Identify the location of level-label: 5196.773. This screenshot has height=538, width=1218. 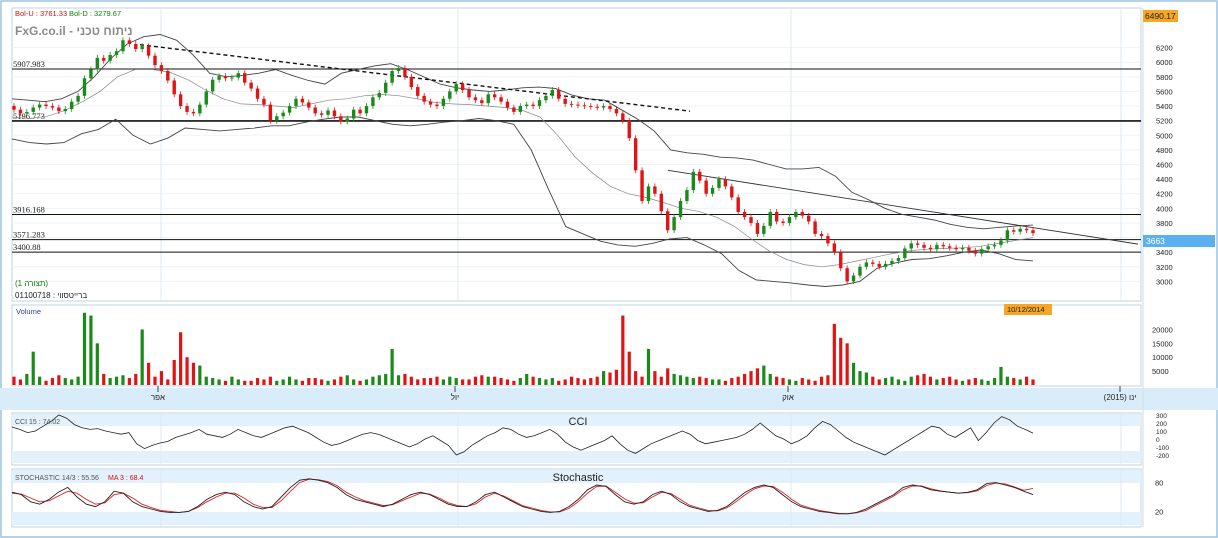
(29, 116).